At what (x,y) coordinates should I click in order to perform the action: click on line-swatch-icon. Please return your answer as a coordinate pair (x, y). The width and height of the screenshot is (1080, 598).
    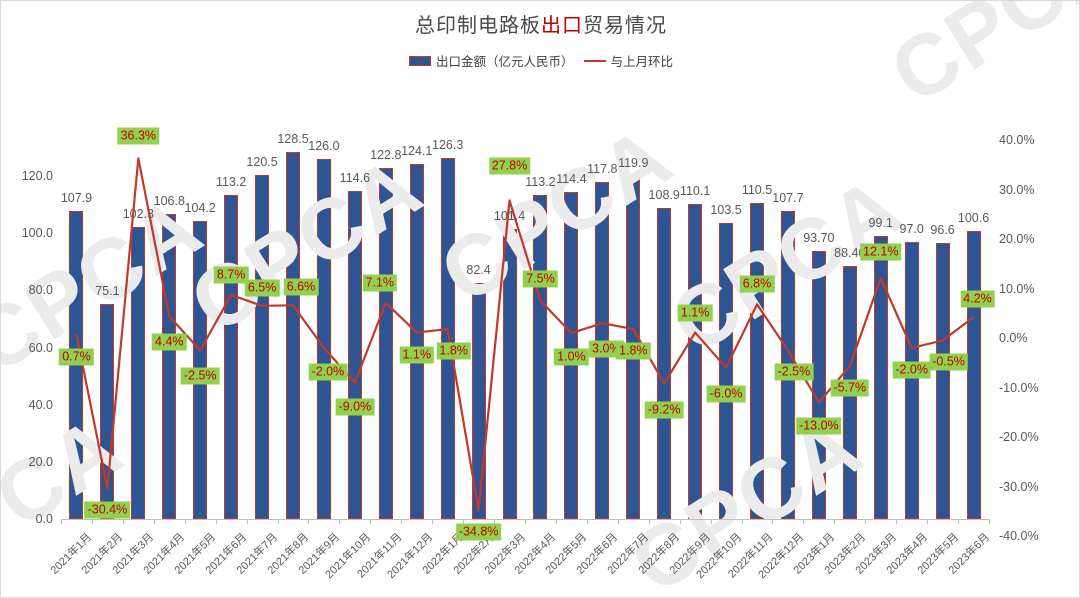
    Looking at the image, I should click on (594, 60).